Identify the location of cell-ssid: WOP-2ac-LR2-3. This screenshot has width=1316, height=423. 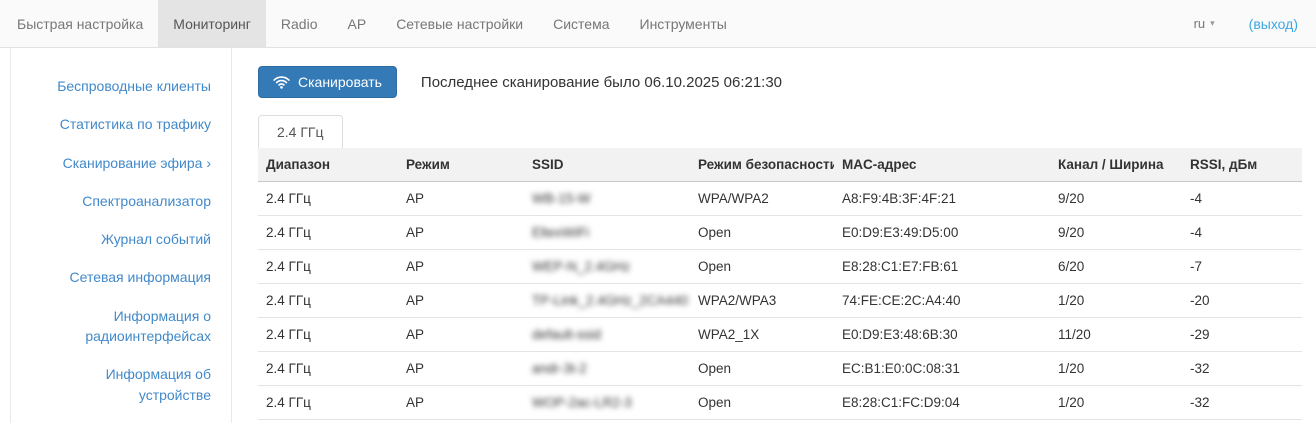
(607, 402).